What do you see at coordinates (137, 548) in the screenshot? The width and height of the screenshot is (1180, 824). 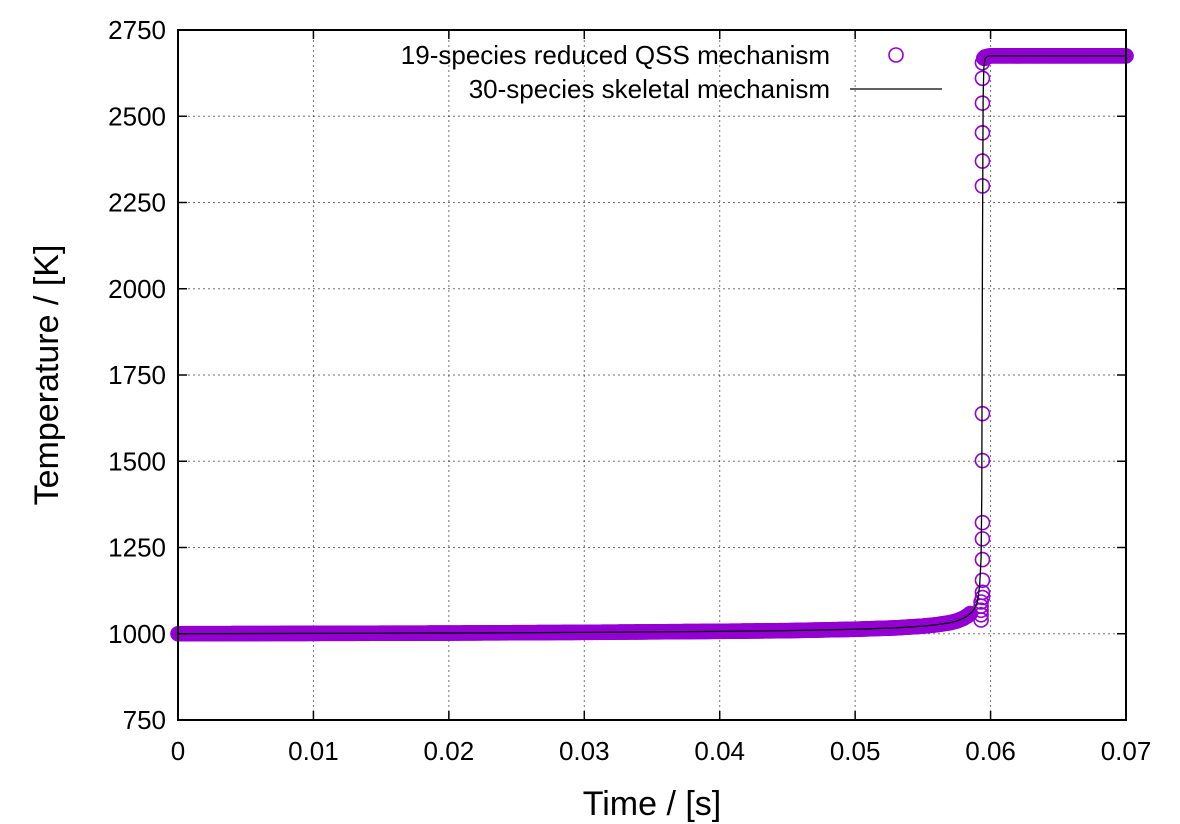 I see `y-tick-label: 1250` at bounding box center [137, 548].